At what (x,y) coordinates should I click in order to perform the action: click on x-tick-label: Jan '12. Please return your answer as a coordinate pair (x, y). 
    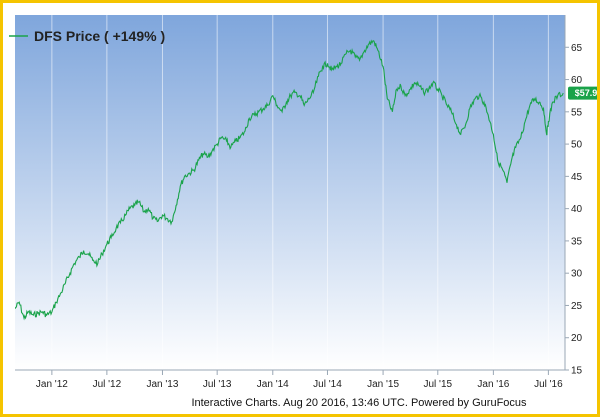
    Looking at the image, I should click on (52, 384).